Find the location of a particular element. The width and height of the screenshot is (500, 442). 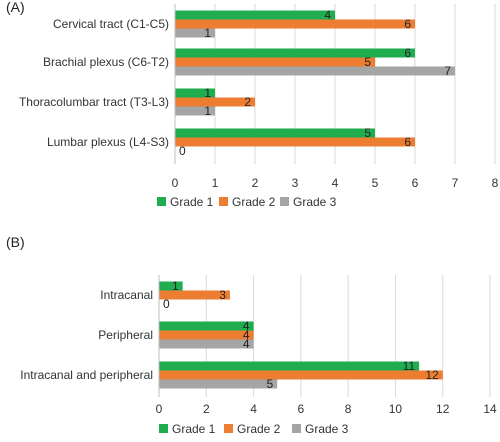

panel-a-category-label: Brachial plexus (C6-T2) is located at coordinates (106, 62).